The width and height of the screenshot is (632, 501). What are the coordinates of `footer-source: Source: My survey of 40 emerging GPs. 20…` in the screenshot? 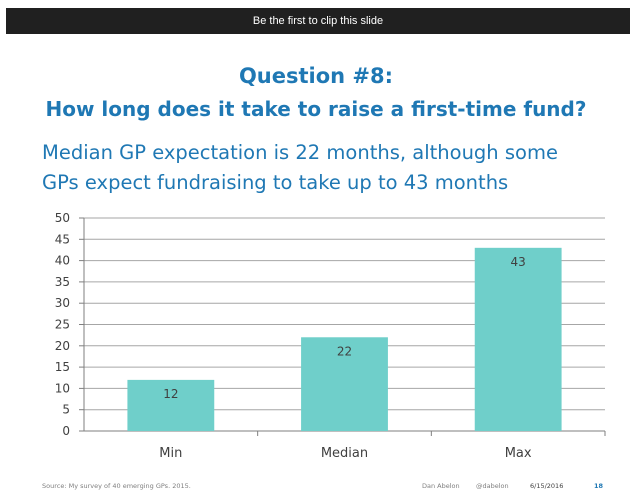 It's located at (116, 486).